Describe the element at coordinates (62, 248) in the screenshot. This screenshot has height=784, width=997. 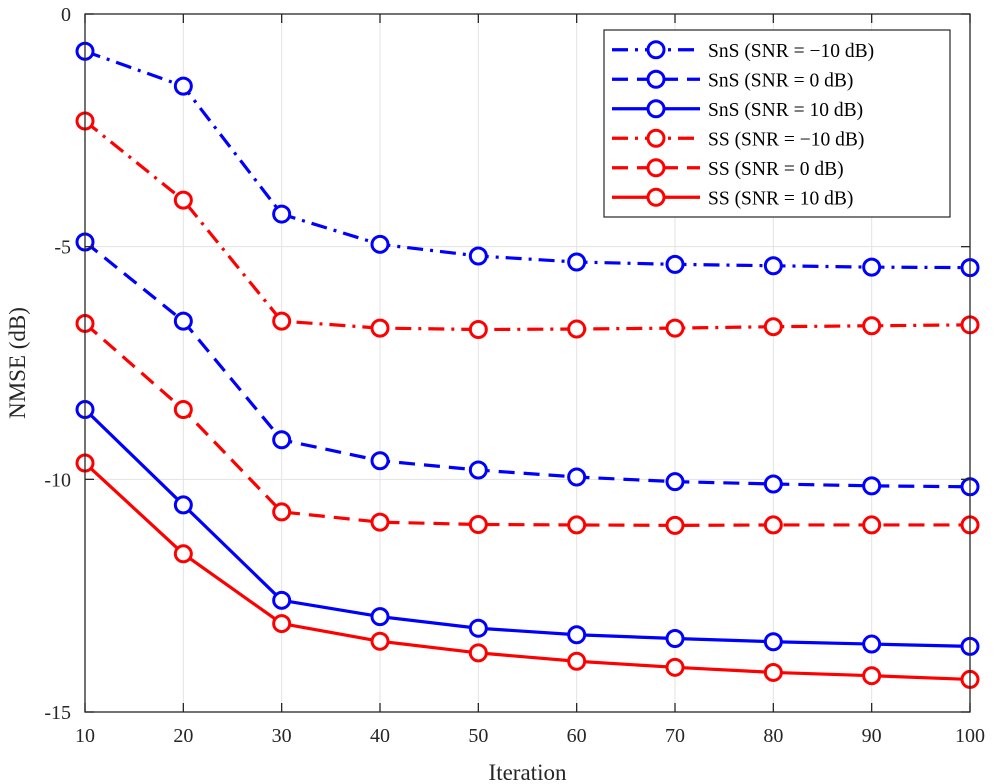
I see `y-tick-label: -5` at that location.